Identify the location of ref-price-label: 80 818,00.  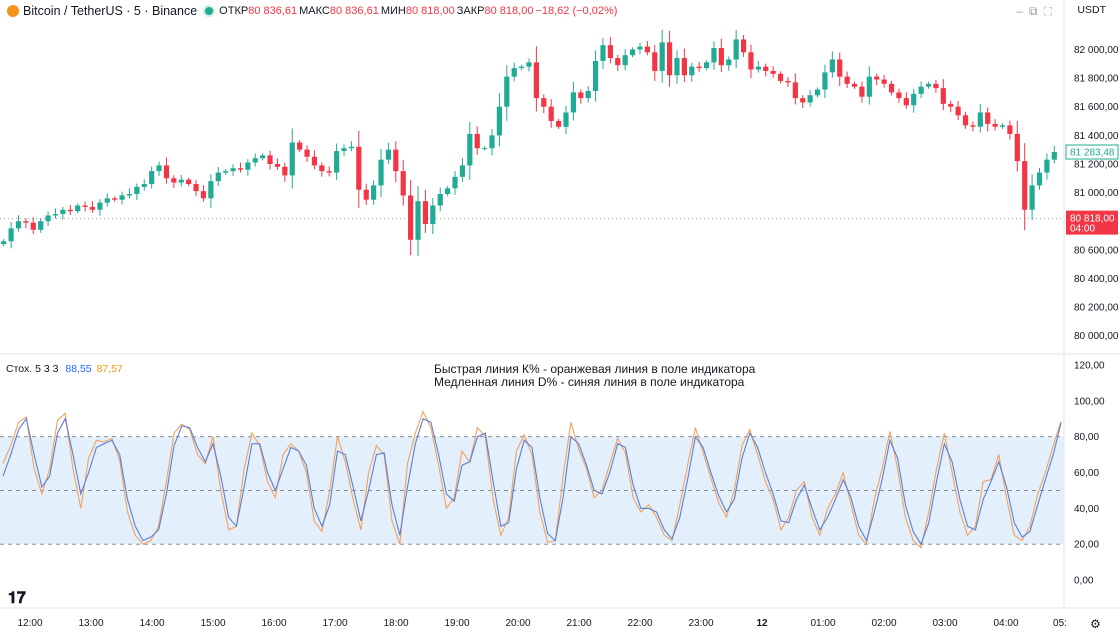
(1092, 219).